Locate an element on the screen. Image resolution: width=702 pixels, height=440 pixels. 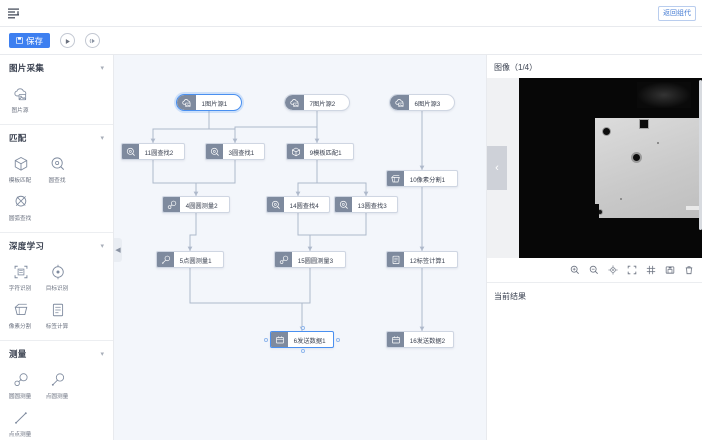
image-canvas is located at coordinates (610, 168).